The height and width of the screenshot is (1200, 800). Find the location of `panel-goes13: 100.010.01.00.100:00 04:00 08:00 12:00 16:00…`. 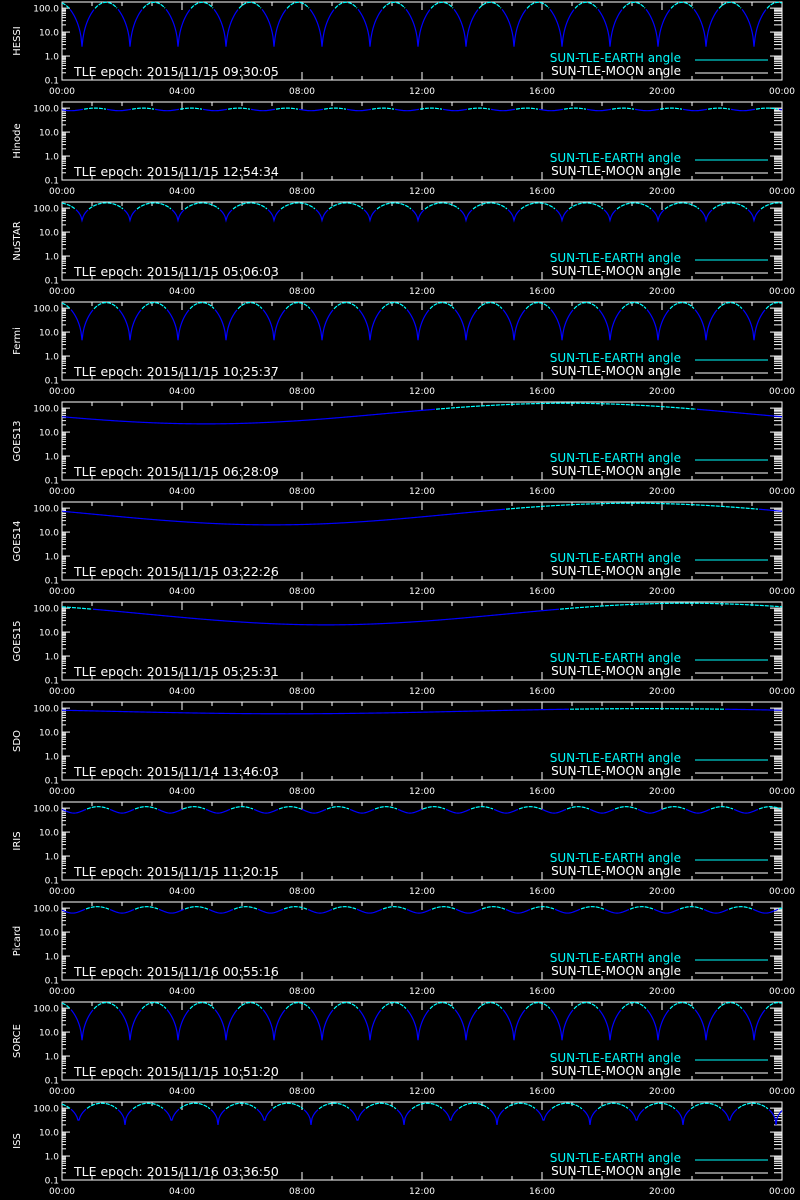

panel-goes13: 100.010.01.00.100:00 04:00 08:00 12:00 16:00… is located at coordinates (403, 449).